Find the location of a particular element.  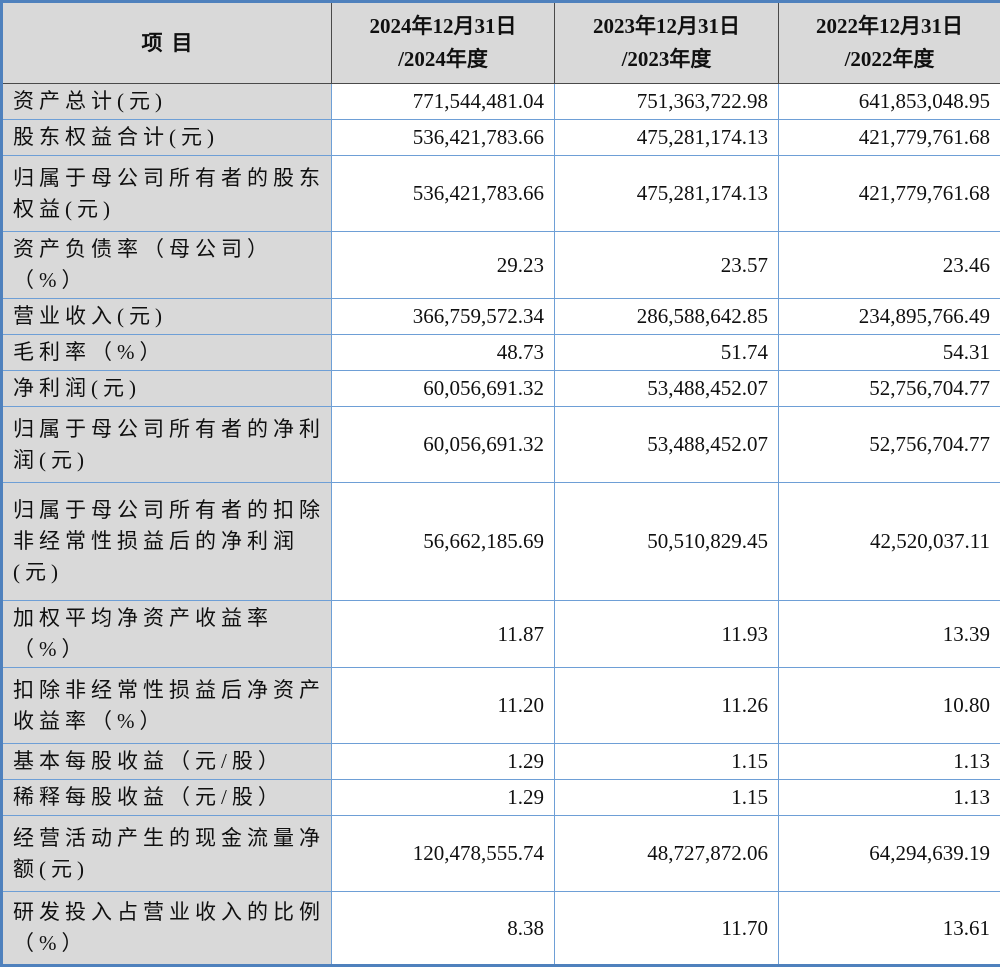

value-cell: 51.74 is located at coordinates (667, 353).